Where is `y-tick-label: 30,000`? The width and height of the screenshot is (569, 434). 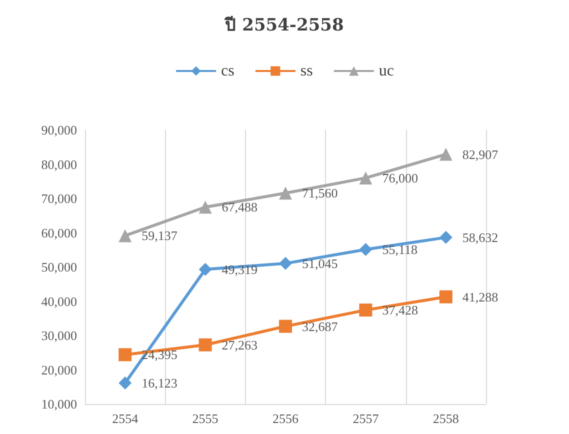 y-tick-label: 30,000 is located at coordinates (59, 335).